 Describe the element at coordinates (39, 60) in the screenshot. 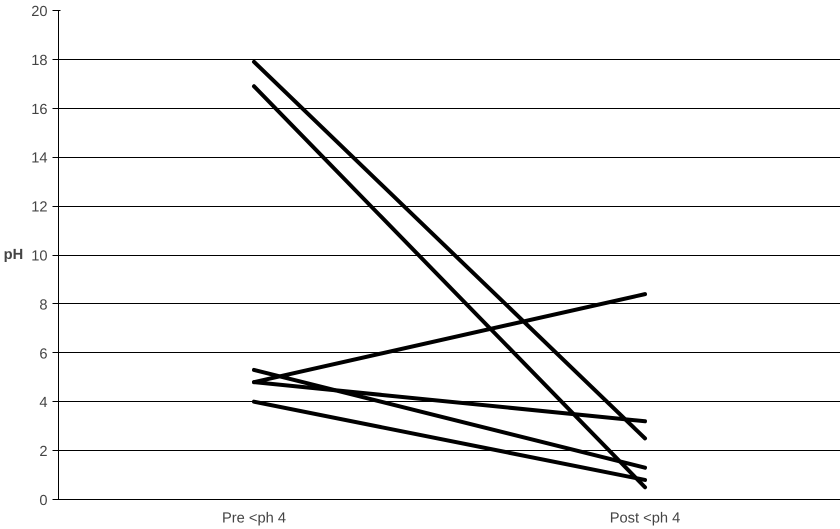

I see `y-tick-label: 18` at that location.